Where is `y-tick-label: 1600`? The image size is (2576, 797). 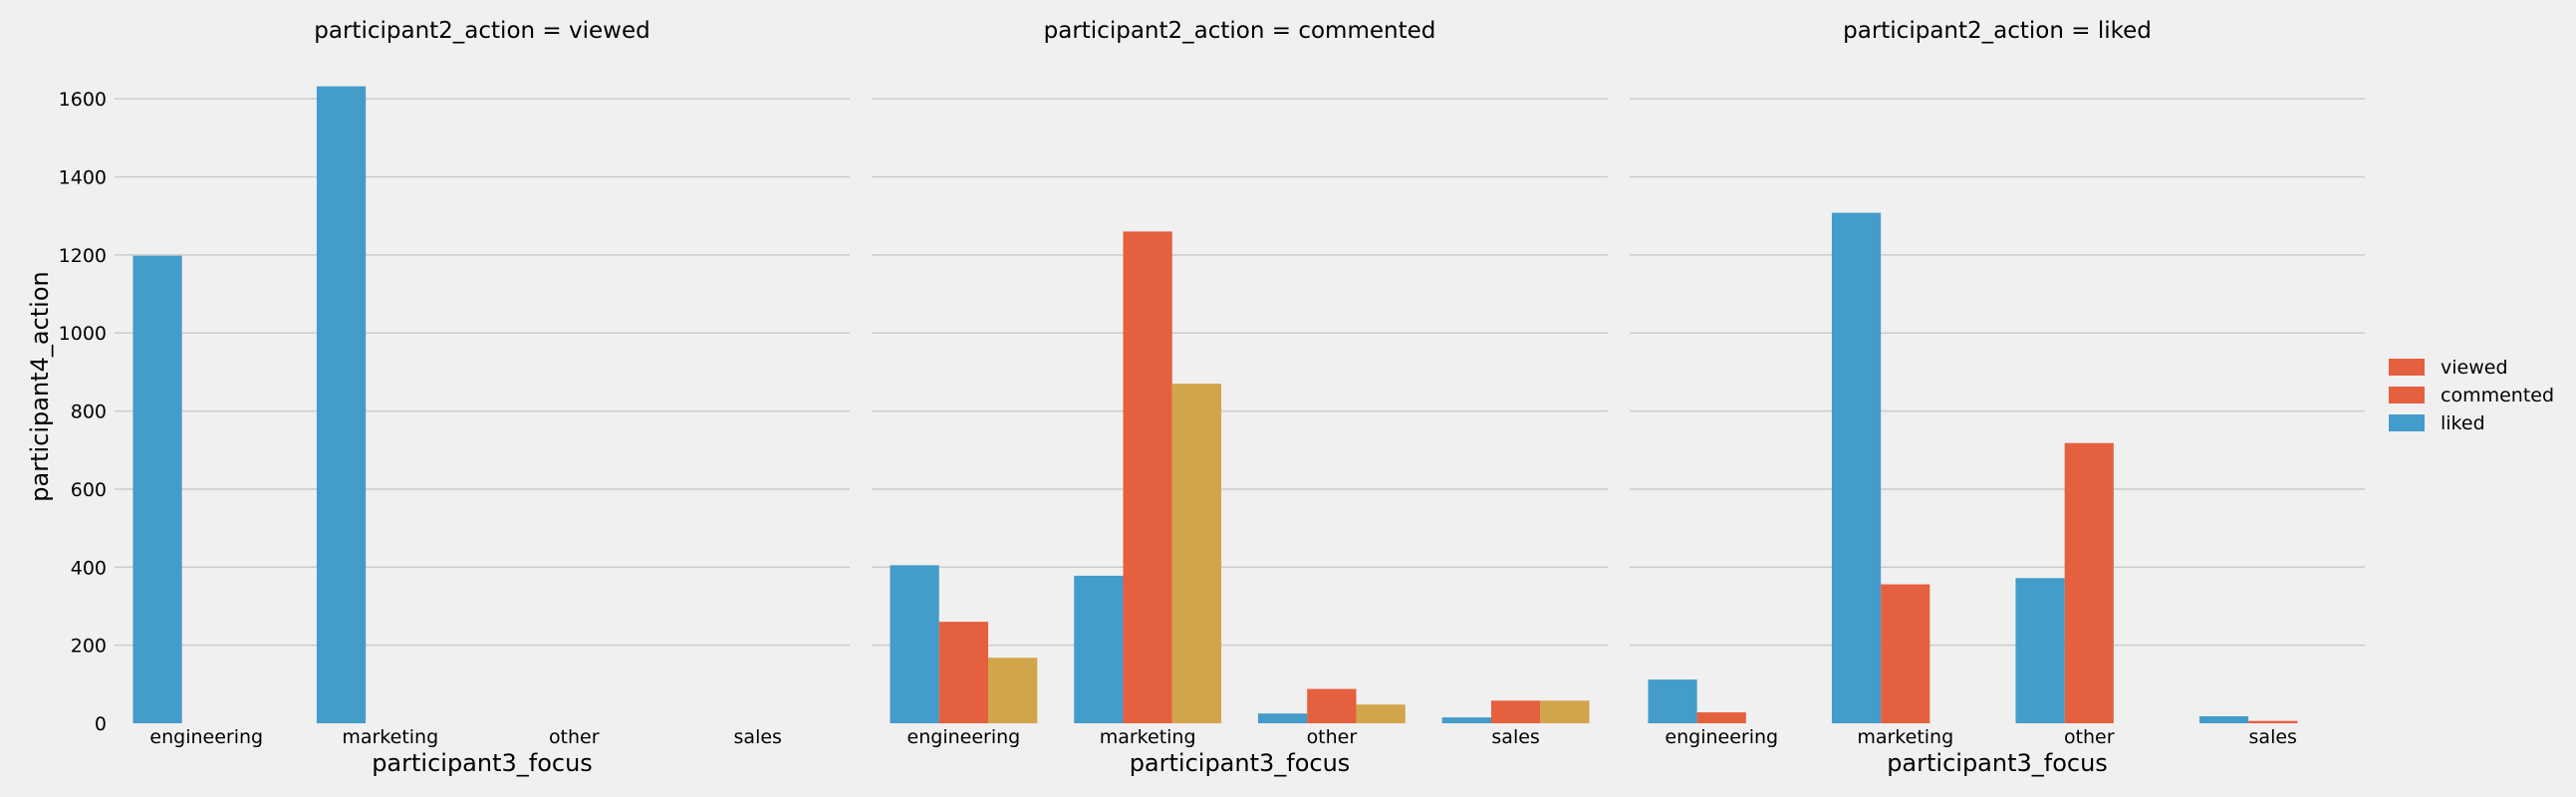
y-tick-label: 1600 is located at coordinates (83, 100).